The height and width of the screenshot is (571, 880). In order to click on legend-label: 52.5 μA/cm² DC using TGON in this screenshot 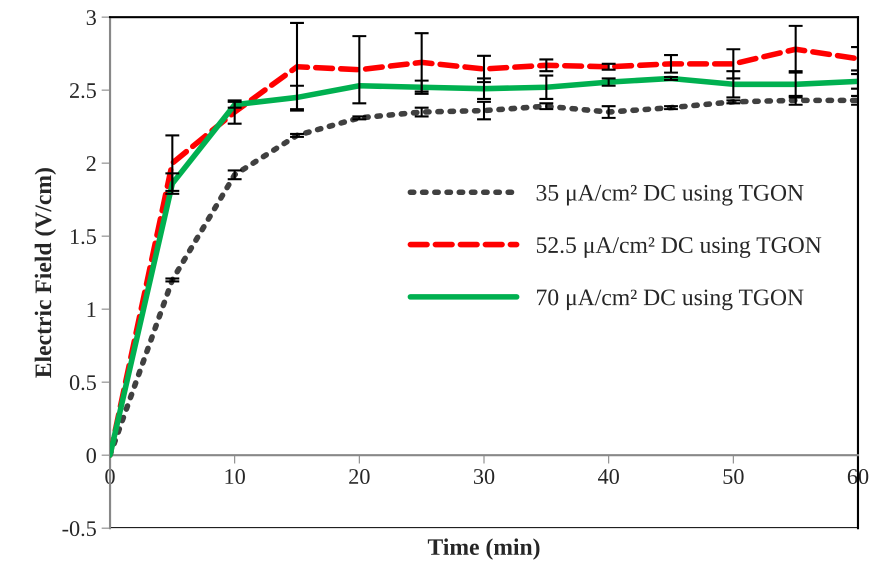, I will do `click(679, 247)`.